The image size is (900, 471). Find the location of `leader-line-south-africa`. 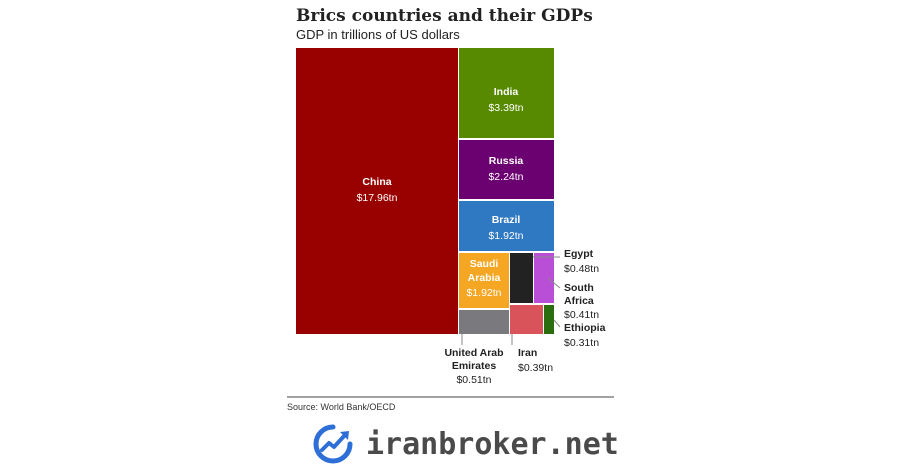

leader-line-south-africa is located at coordinates (554, 283).